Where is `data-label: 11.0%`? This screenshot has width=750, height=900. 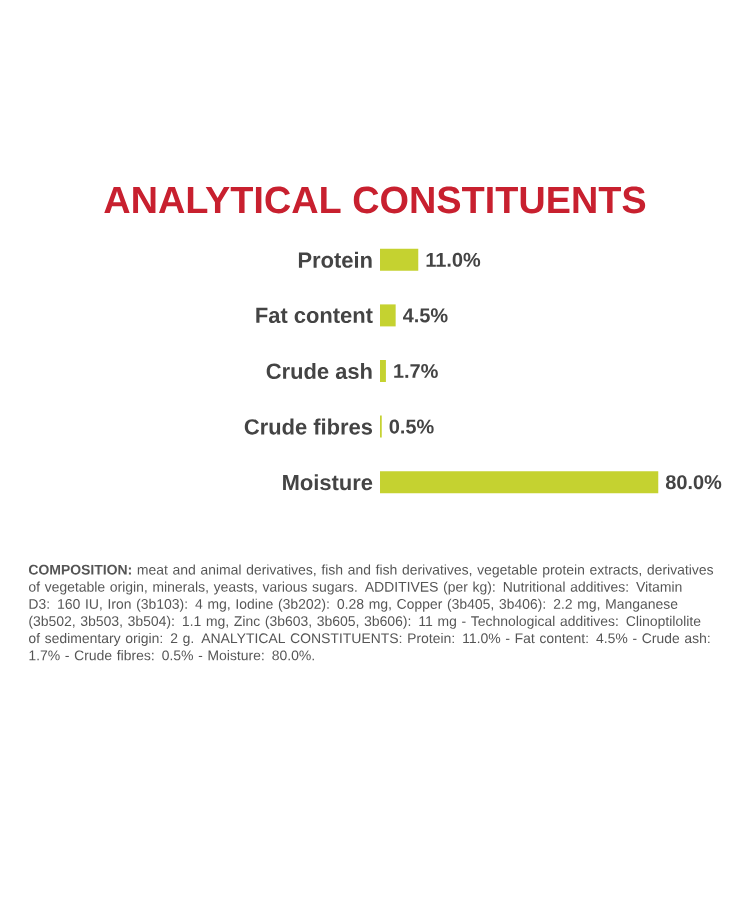
data-label: 11.0% is located at coordinates (453, 259).